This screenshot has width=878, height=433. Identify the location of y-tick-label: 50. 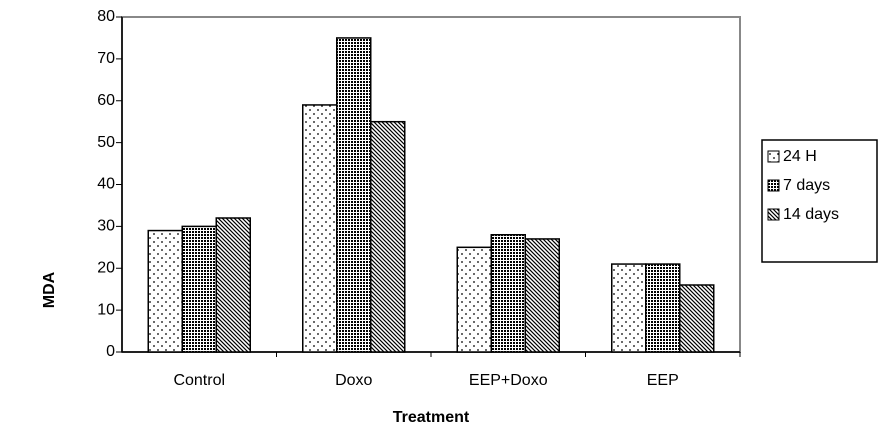
(106, 142).